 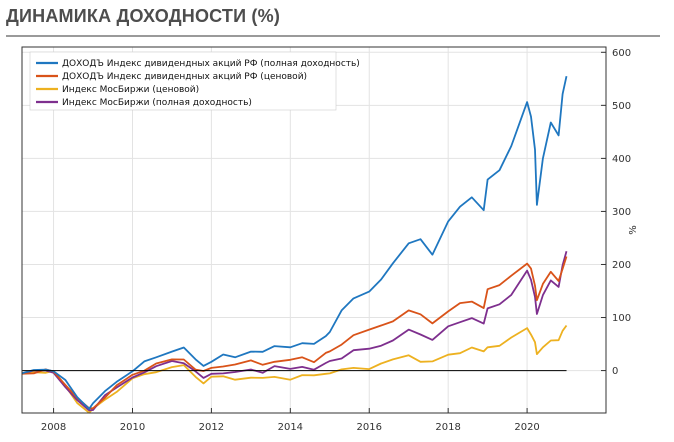 What do you see at coordinates (290, 427) in the screenshot?
I see `x-tick-label: 2014` at bounding box center [290, 427].